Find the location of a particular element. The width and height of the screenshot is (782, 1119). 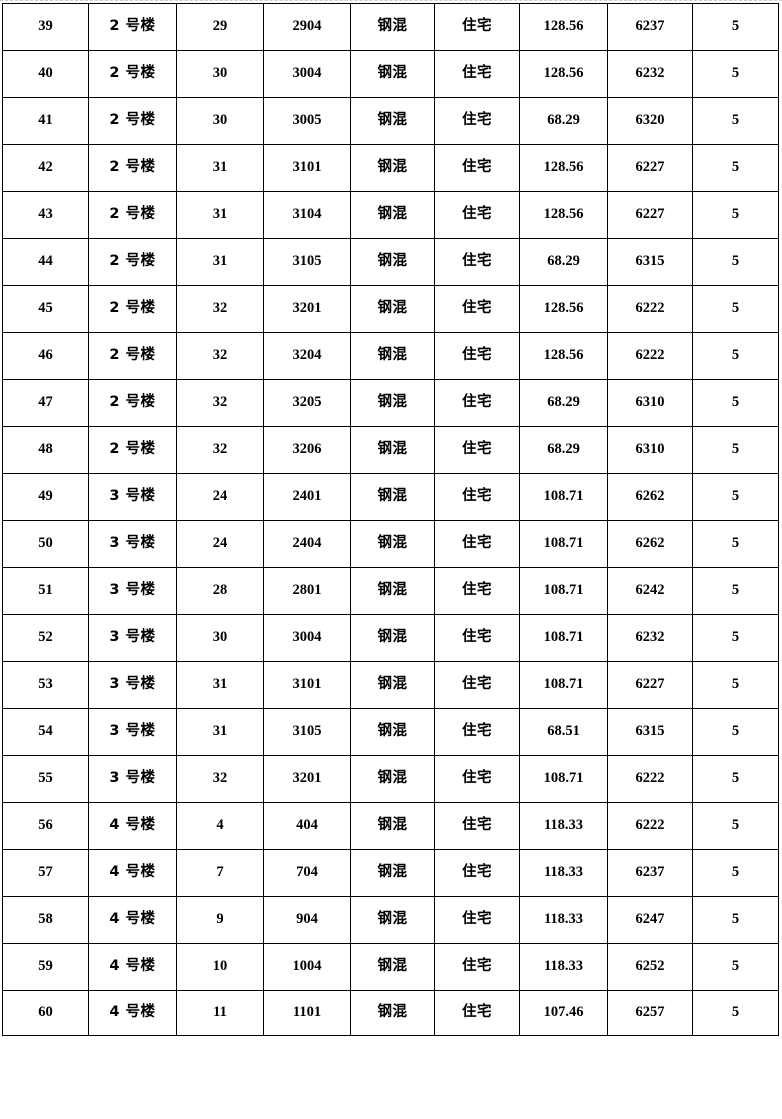

cell-floor: 28 is located at coordinates (220, 591).